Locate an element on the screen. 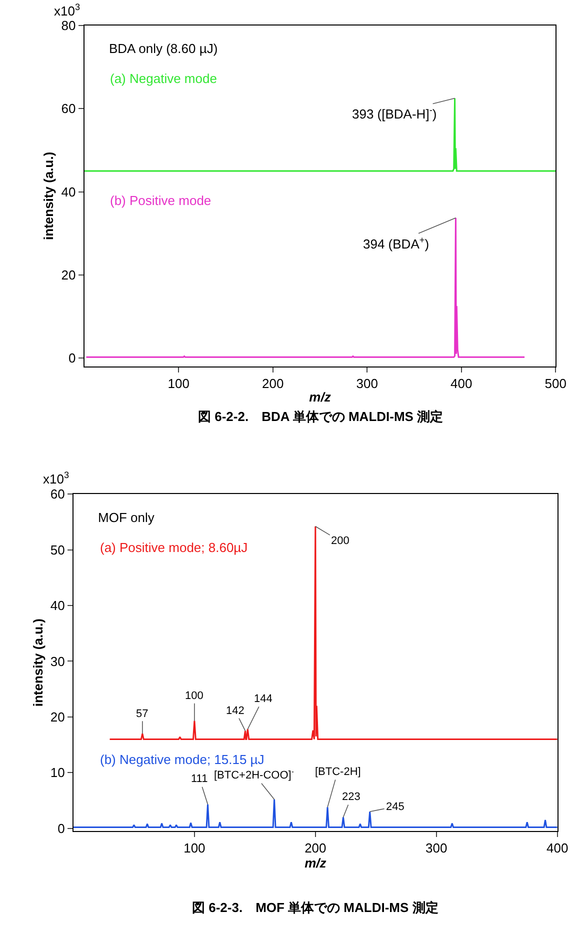 The height and width of the screenshot is (938, 585). annotation: 200 is located at coordinates (340, 541).